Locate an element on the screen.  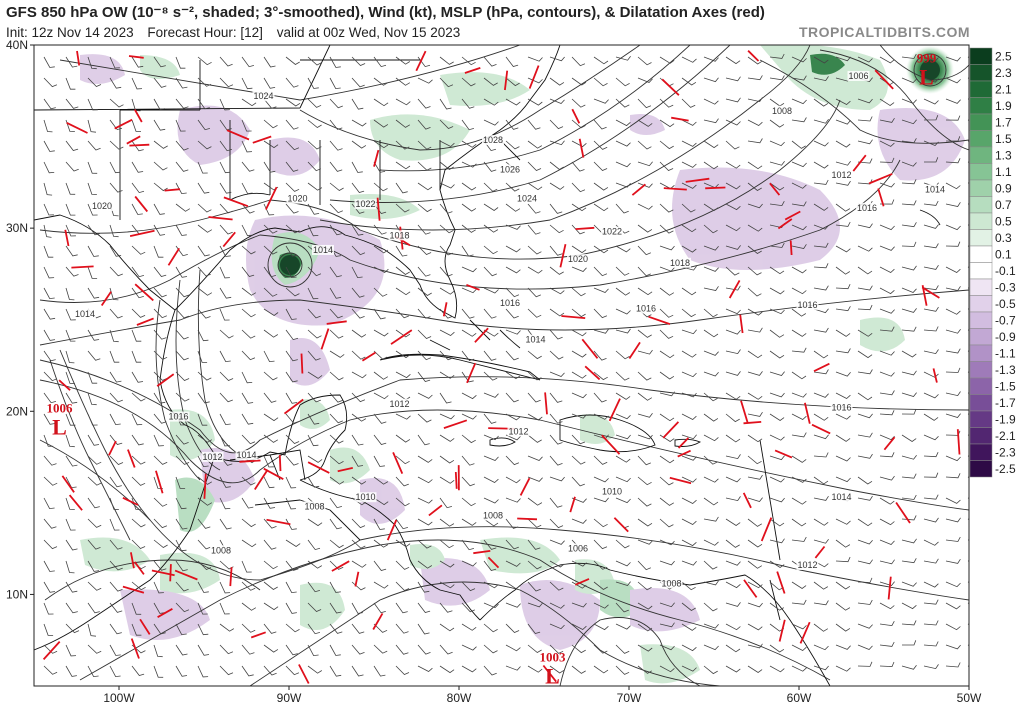
colorbar-label: 1.7 is located at coordinates (1003, 122).